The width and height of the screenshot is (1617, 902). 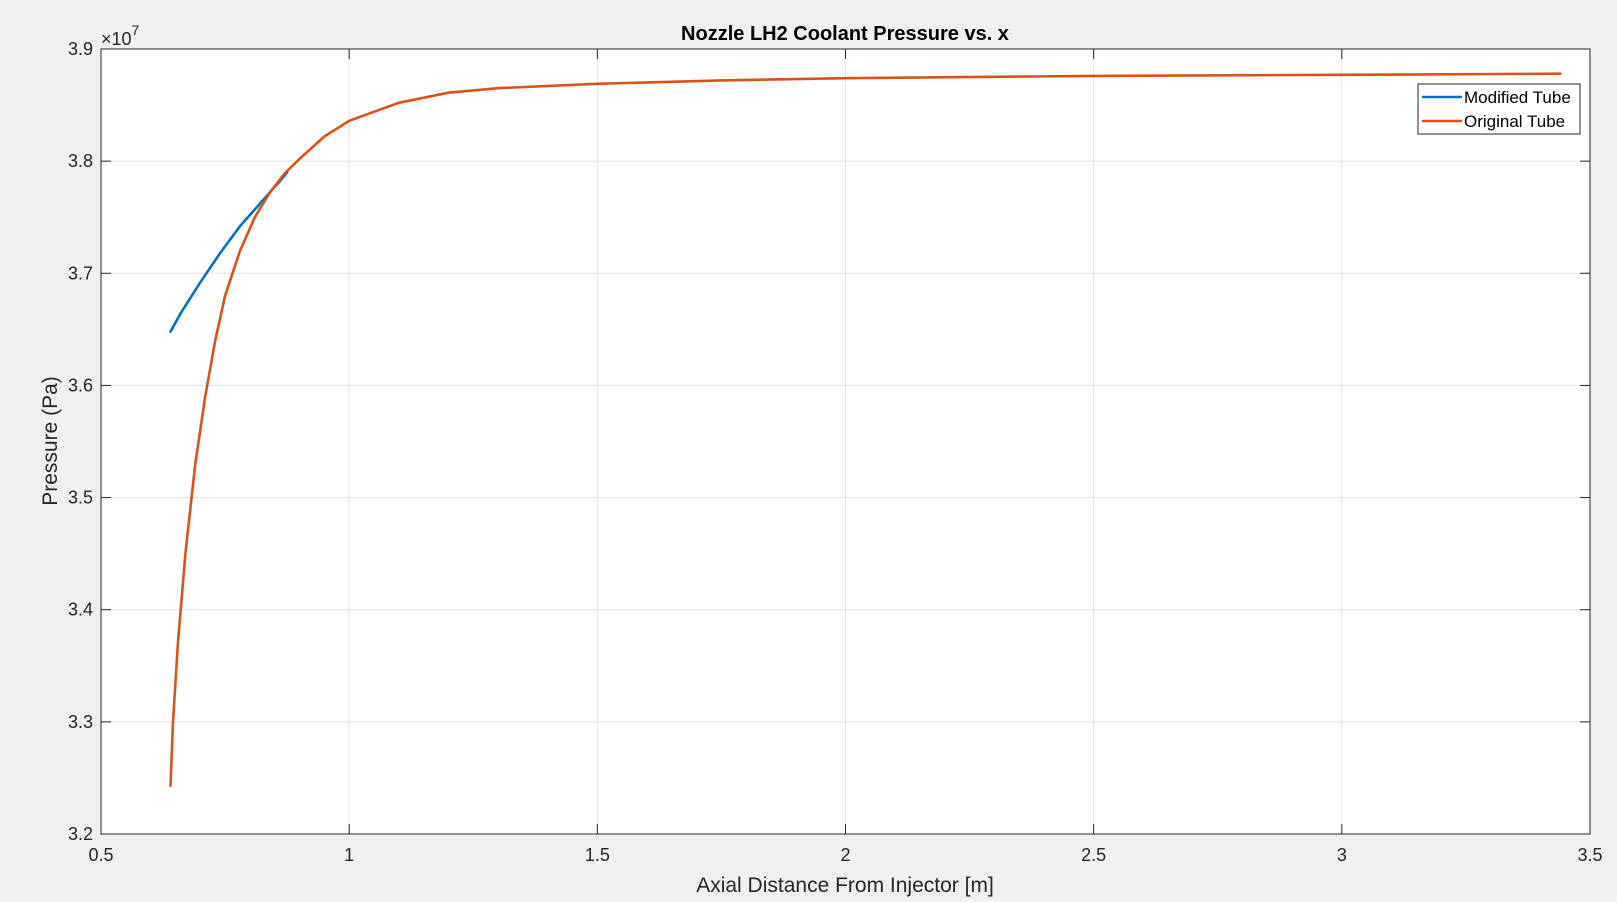 I want to click on y-tick-label: 3.4, so click(x=80, y=610).